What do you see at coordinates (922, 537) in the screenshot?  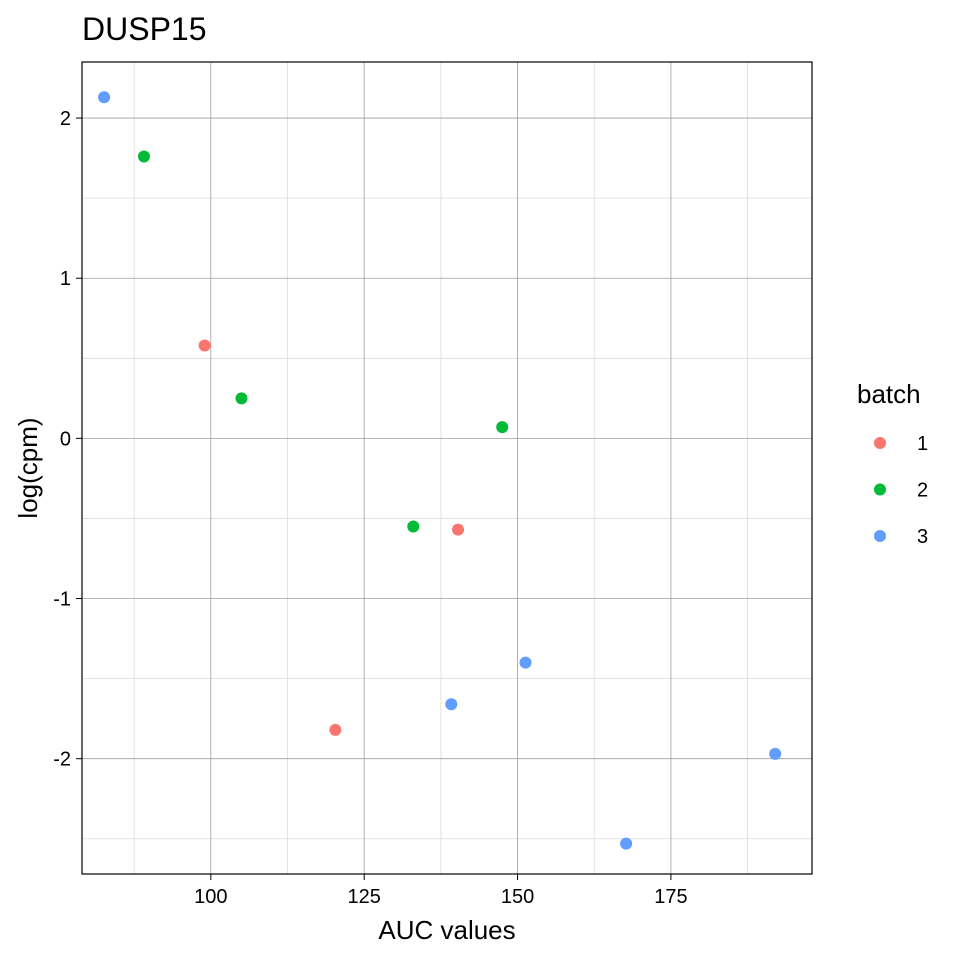 I see `legend-label-3: 3` at bounding box center [922, 537].